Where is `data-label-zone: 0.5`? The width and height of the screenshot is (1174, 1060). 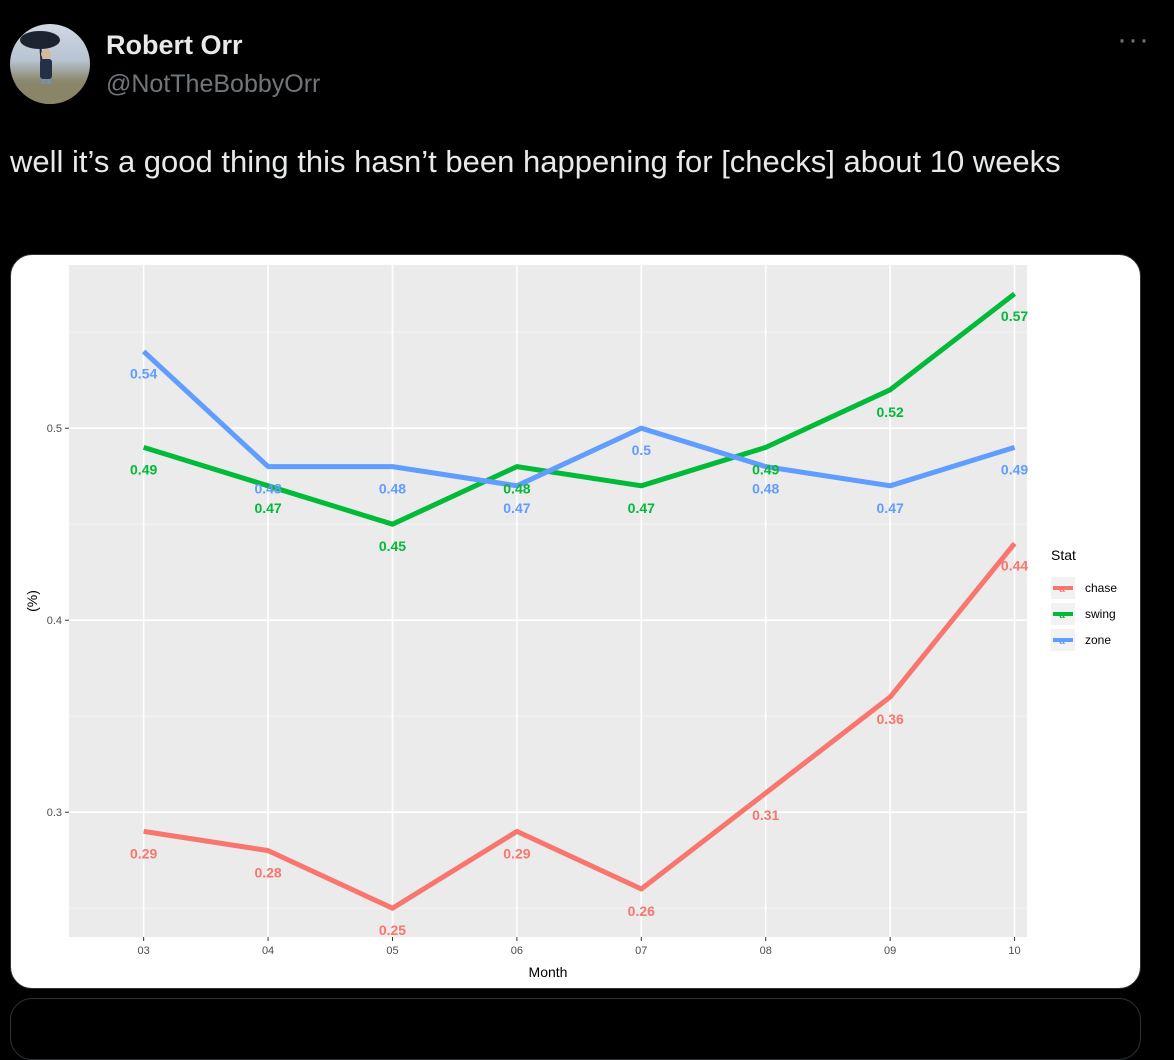 data-label-zone: 0.5 is located at coordinates (642, 450).